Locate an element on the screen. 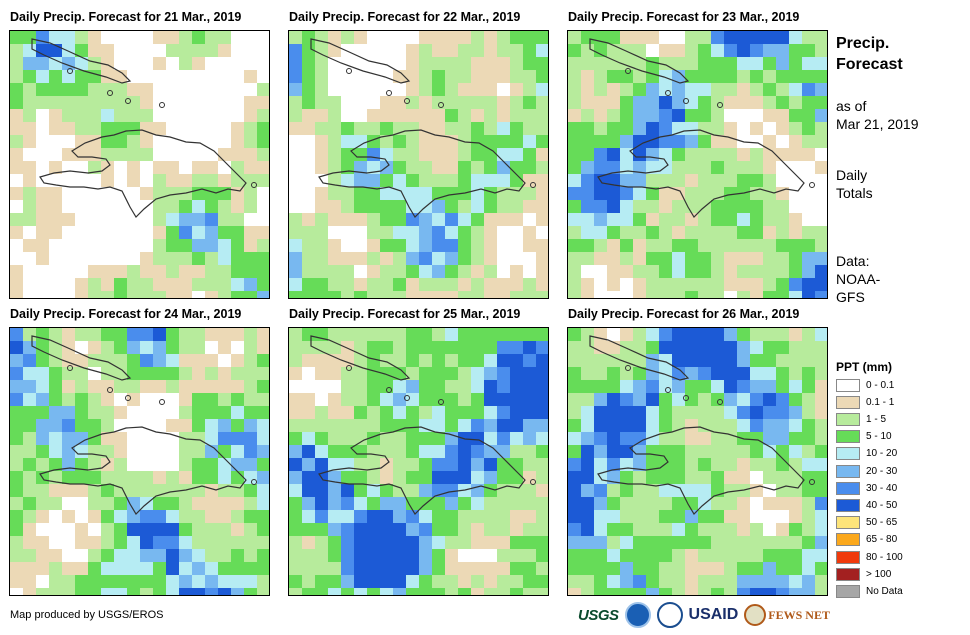 This screenshot has width=970, height=635. legend-label: 80 - 100 is located at coordinates (884, 557).